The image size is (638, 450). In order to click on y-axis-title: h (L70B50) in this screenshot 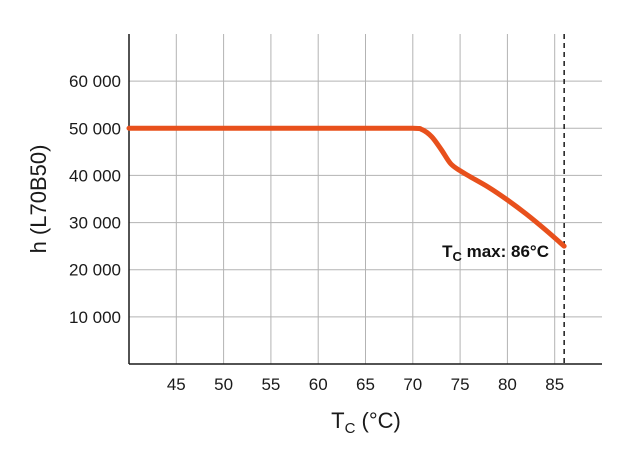, I will do `click(38, 199)`.